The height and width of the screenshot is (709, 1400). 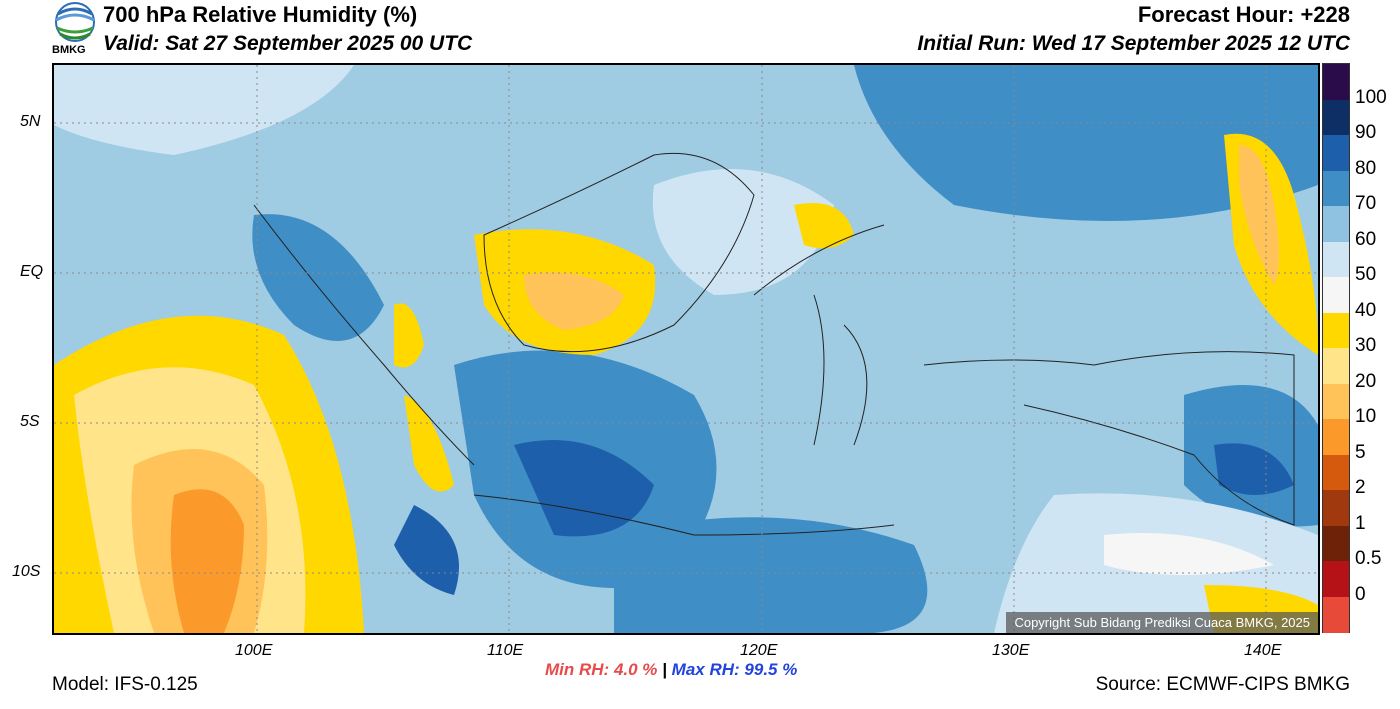 I want to click on legend-label-90: 90, so click(x=1366, y=132).